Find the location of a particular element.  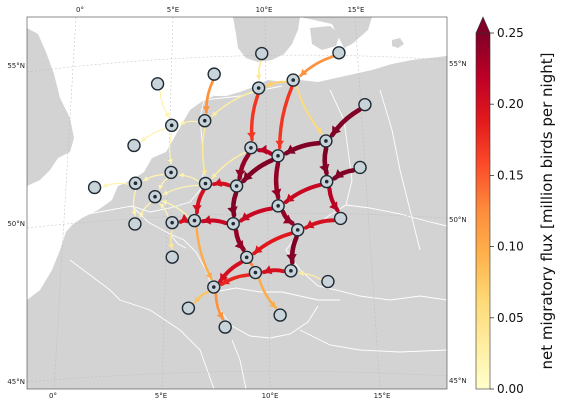

lon-label-top: 15°E is located at coordinates (356, 10).